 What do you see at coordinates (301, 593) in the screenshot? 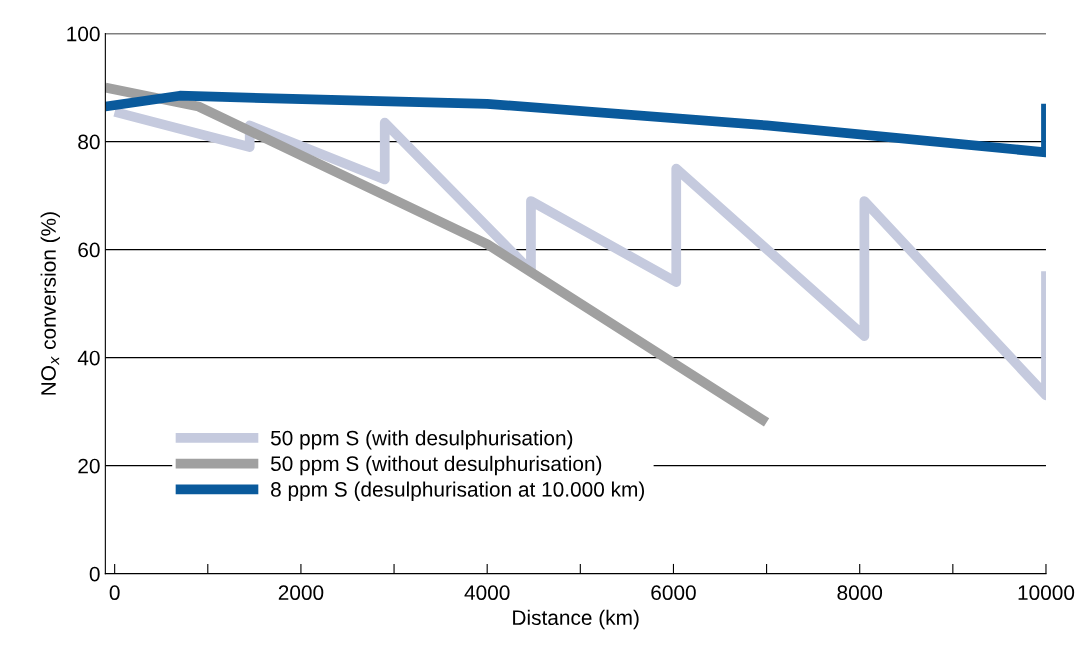
I see `x-tick-label: 2000` at bounding box center [301, 593].